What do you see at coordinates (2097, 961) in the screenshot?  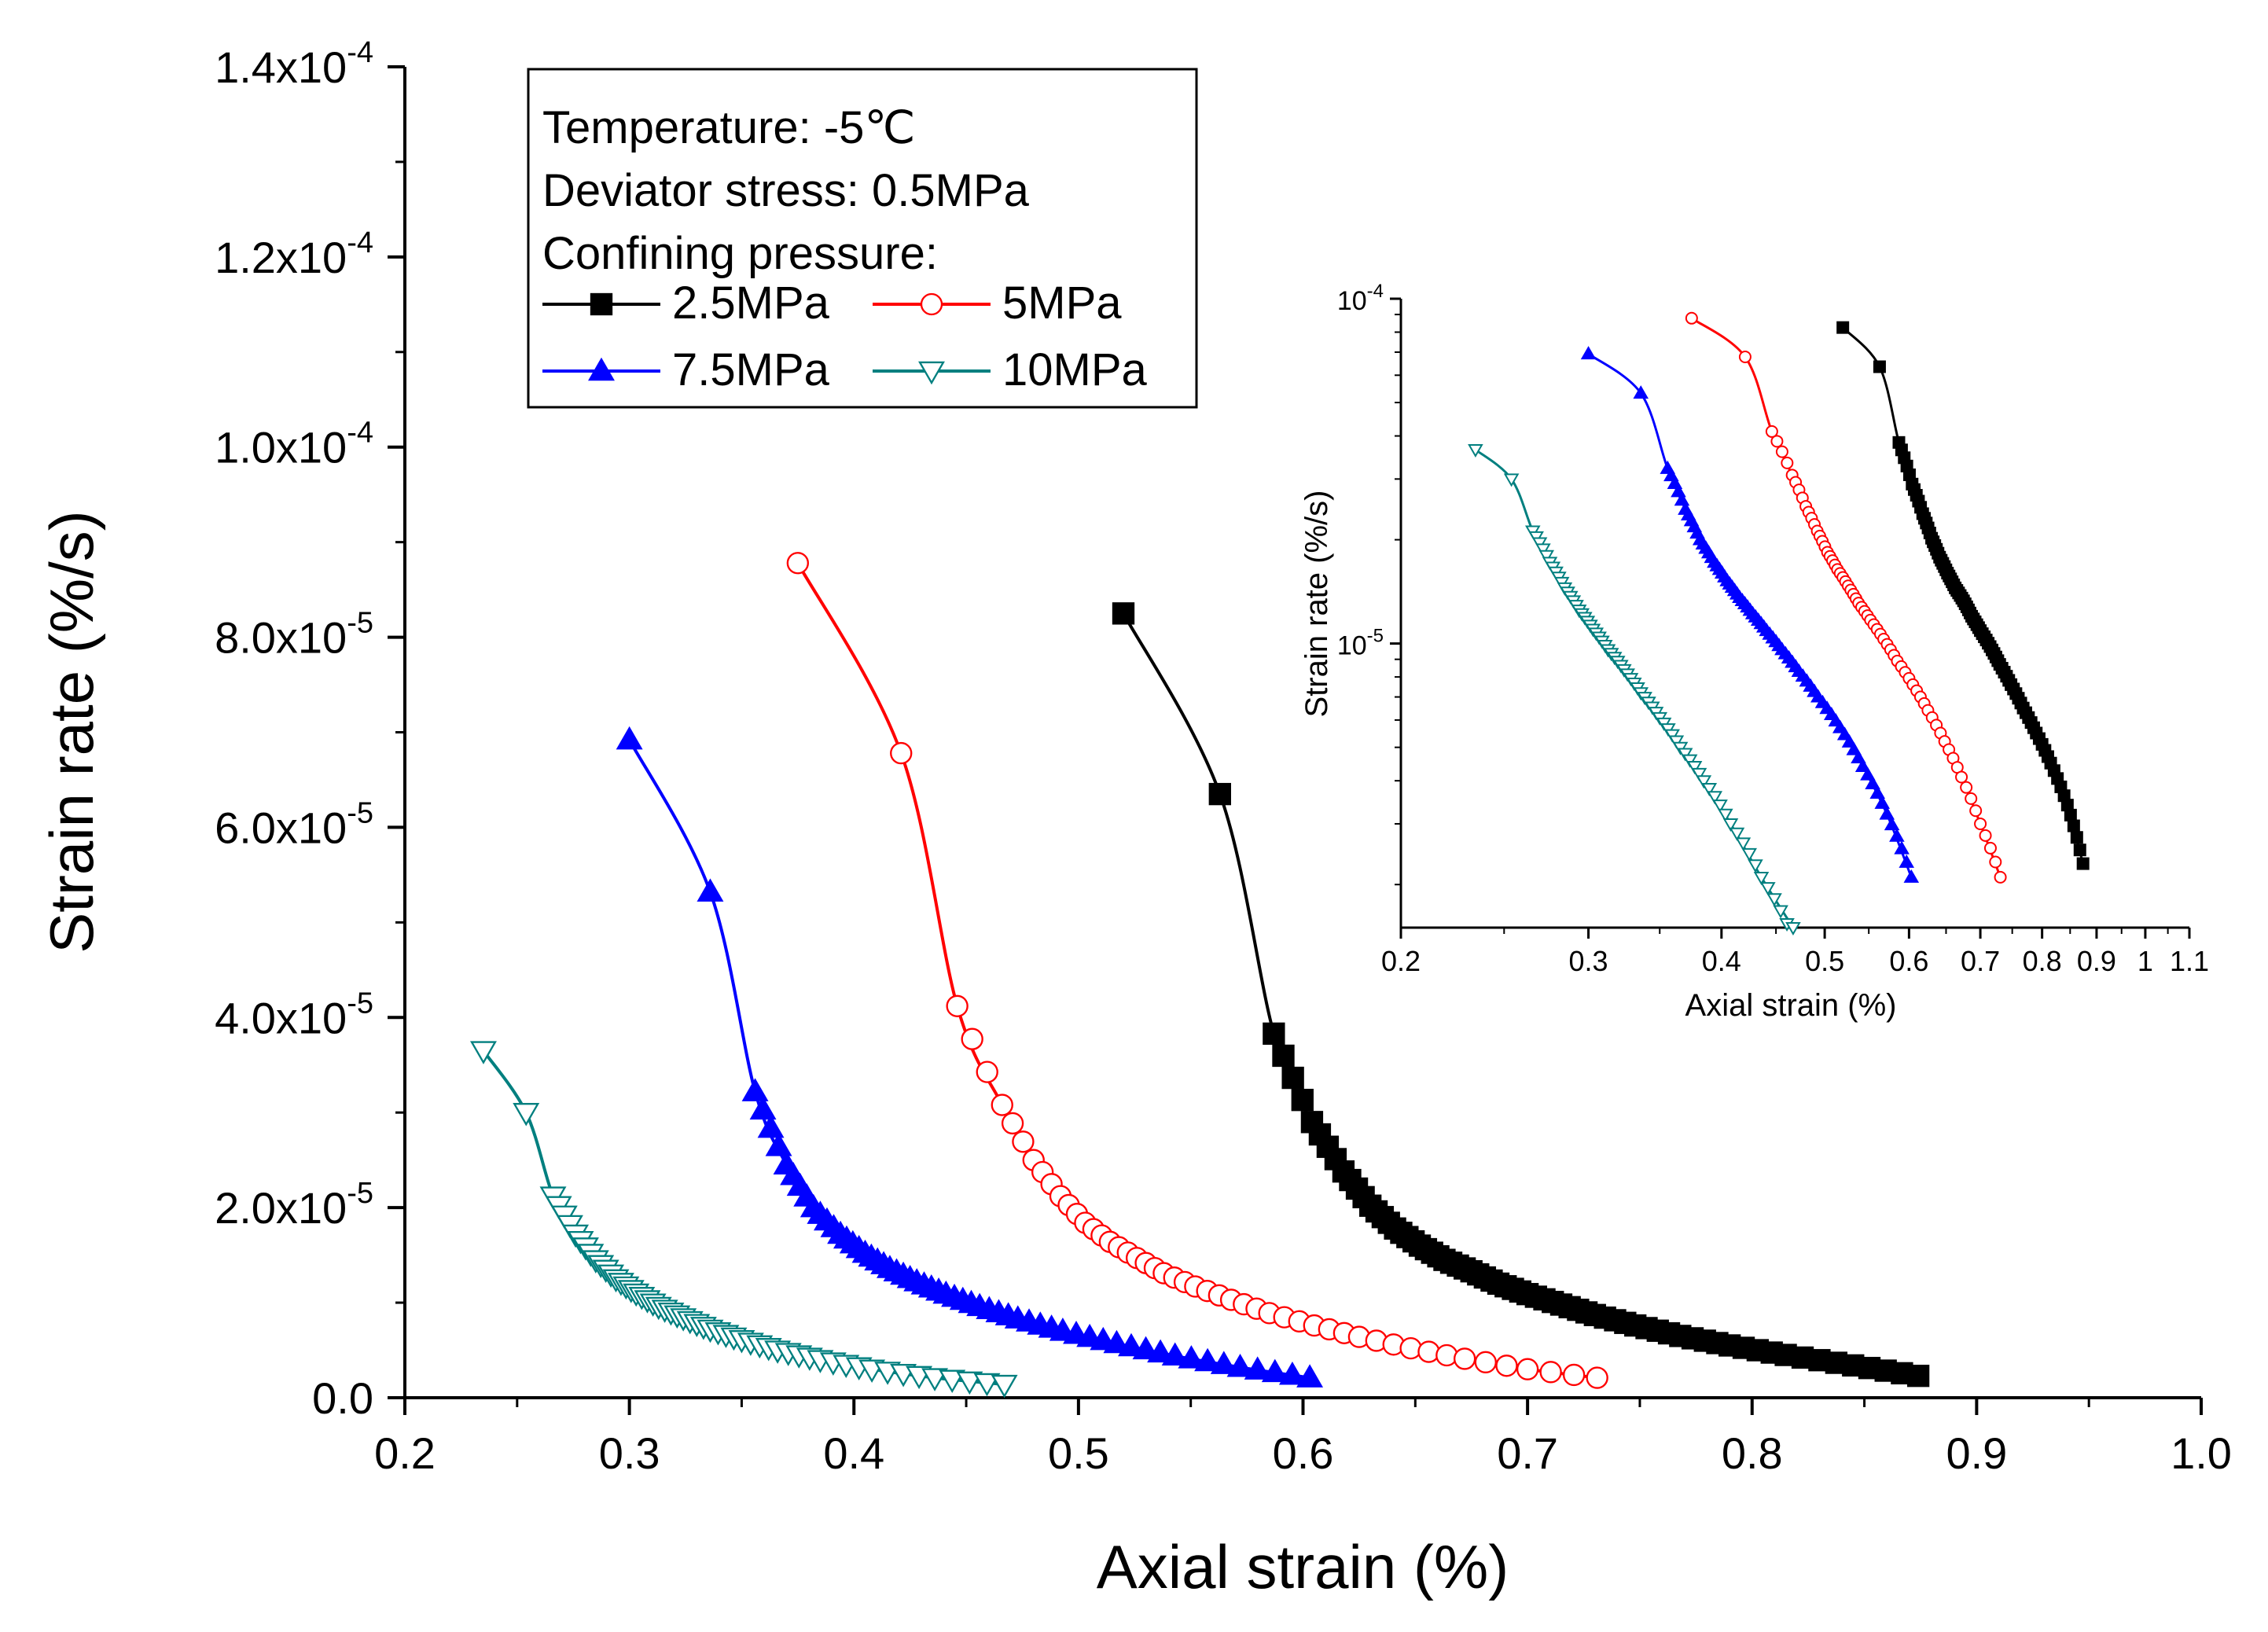 I see `inset-x-tick-label: 0.9` at bounding box center [2097, 961].